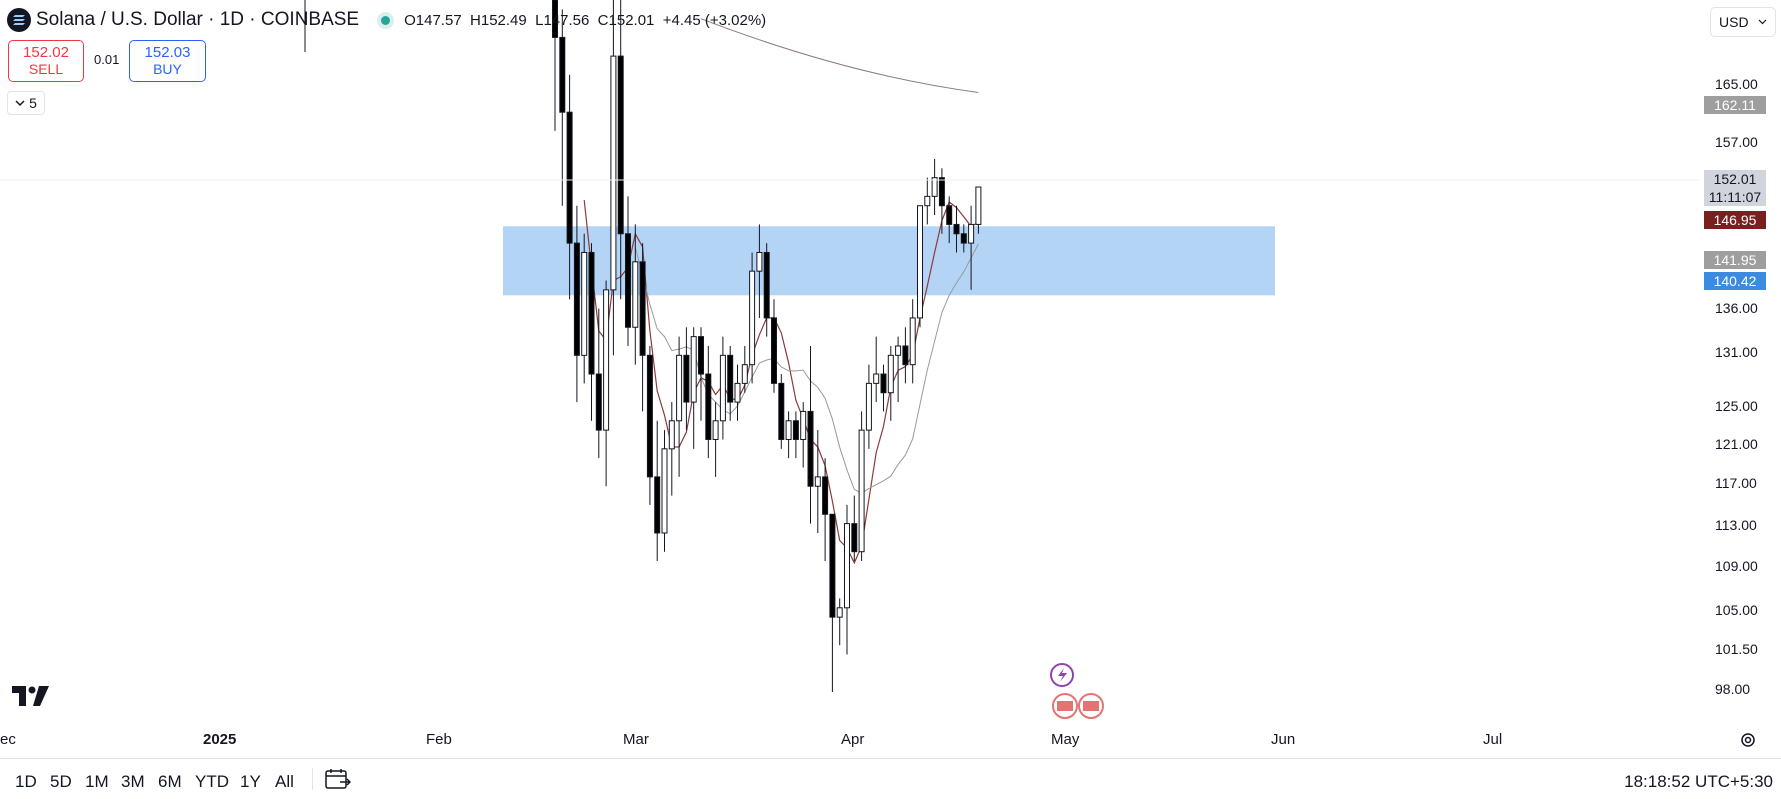  Describe the element at coordinates (212, 781) in the screenshot. I see `timeframe-ytd: YTD` at that location.